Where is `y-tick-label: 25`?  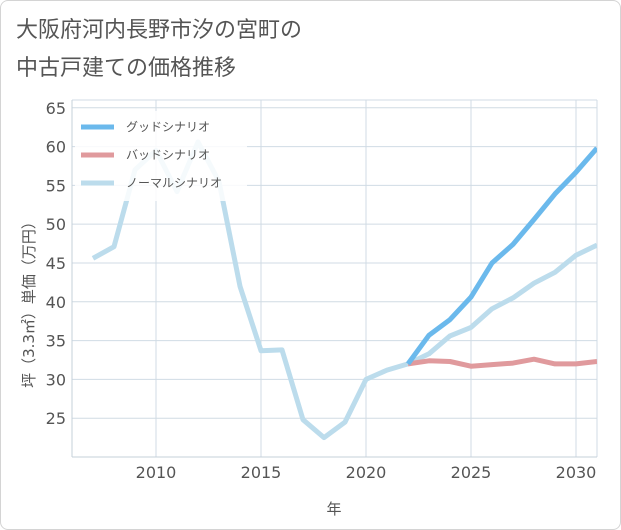
y-tick-label: 25 is located at coordinates (56, 418).